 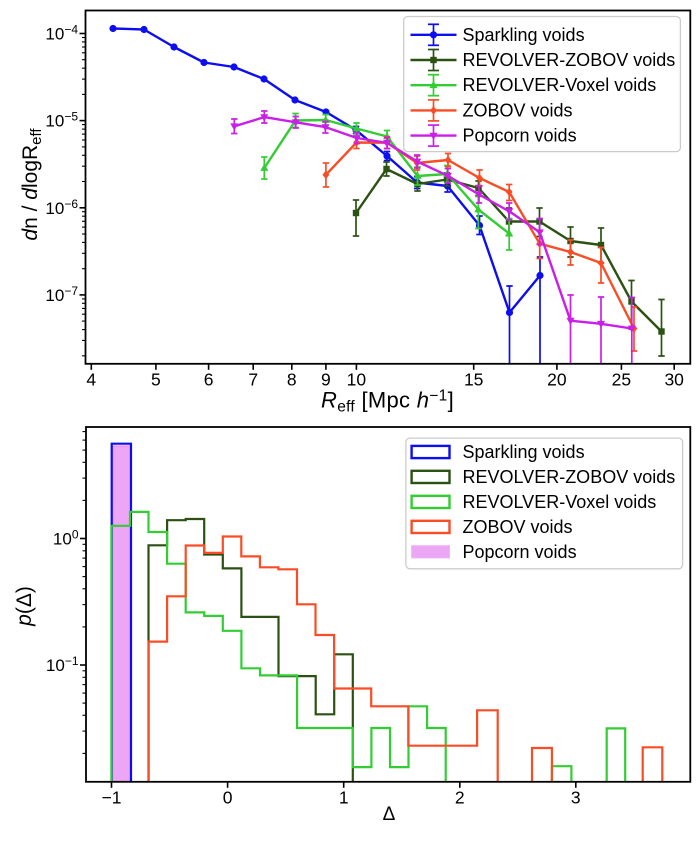 What do you see at coordinates (292, 380) in the screenshot?
I see `svg-text: 8` at bounding box center [292, 380].